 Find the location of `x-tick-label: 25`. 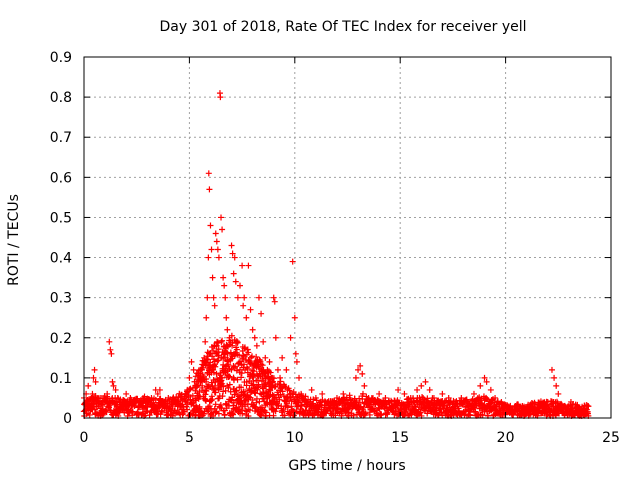

x-tick-label: 25 is located at coordinates (611, 438).